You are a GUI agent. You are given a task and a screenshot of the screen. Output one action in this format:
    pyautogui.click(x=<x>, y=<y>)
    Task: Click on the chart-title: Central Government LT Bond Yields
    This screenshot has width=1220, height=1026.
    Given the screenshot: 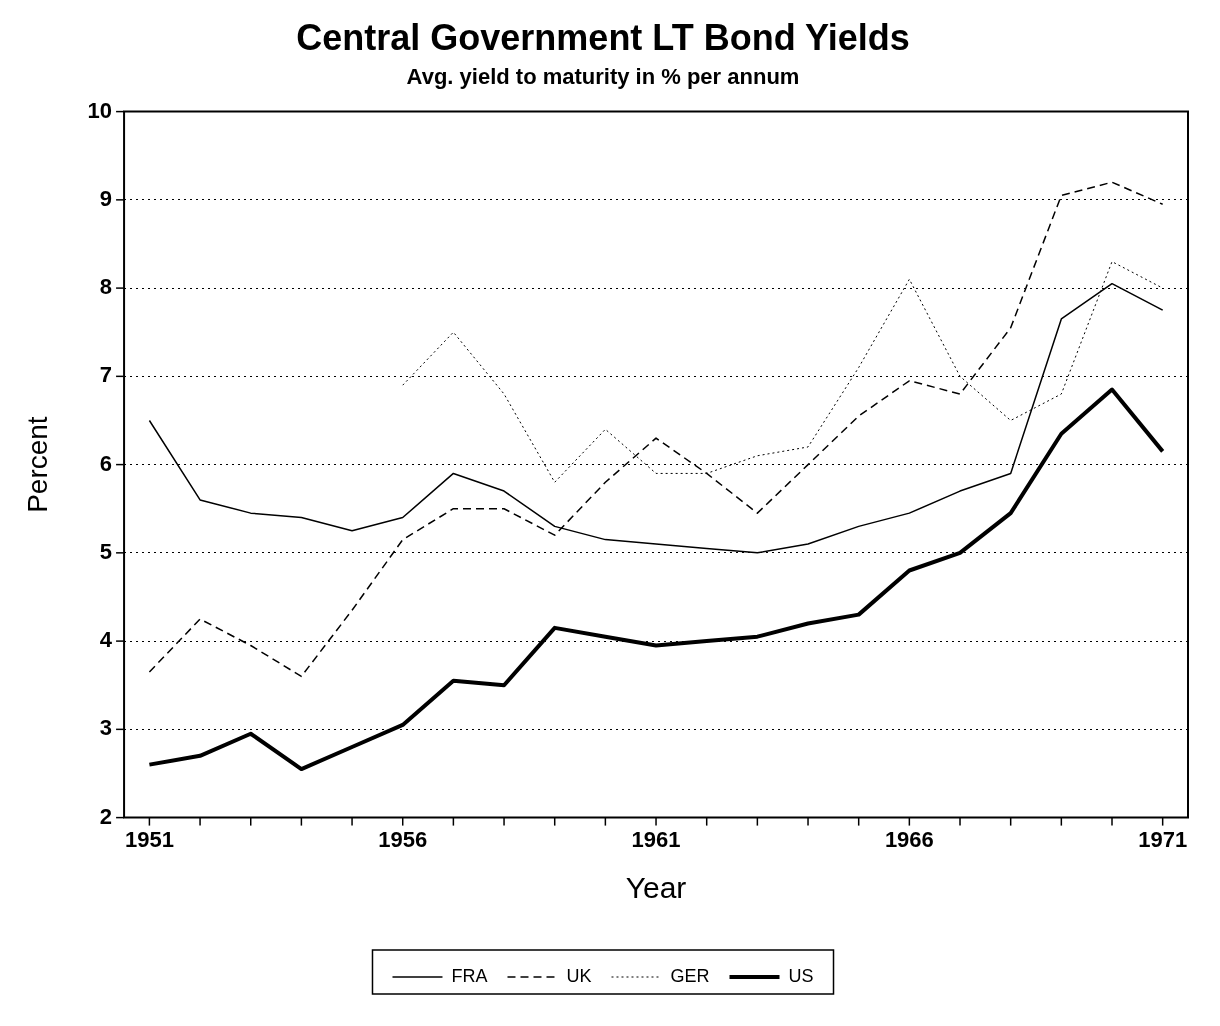 What is the action you would take?
    pyautogui.click(x=603, y=37)
    